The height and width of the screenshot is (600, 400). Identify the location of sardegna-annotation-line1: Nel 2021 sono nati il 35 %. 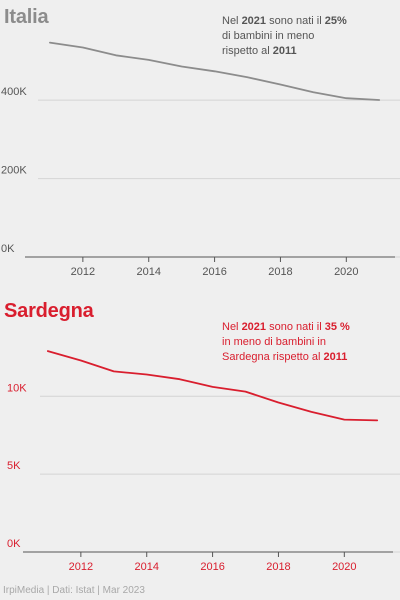
(286, 327).